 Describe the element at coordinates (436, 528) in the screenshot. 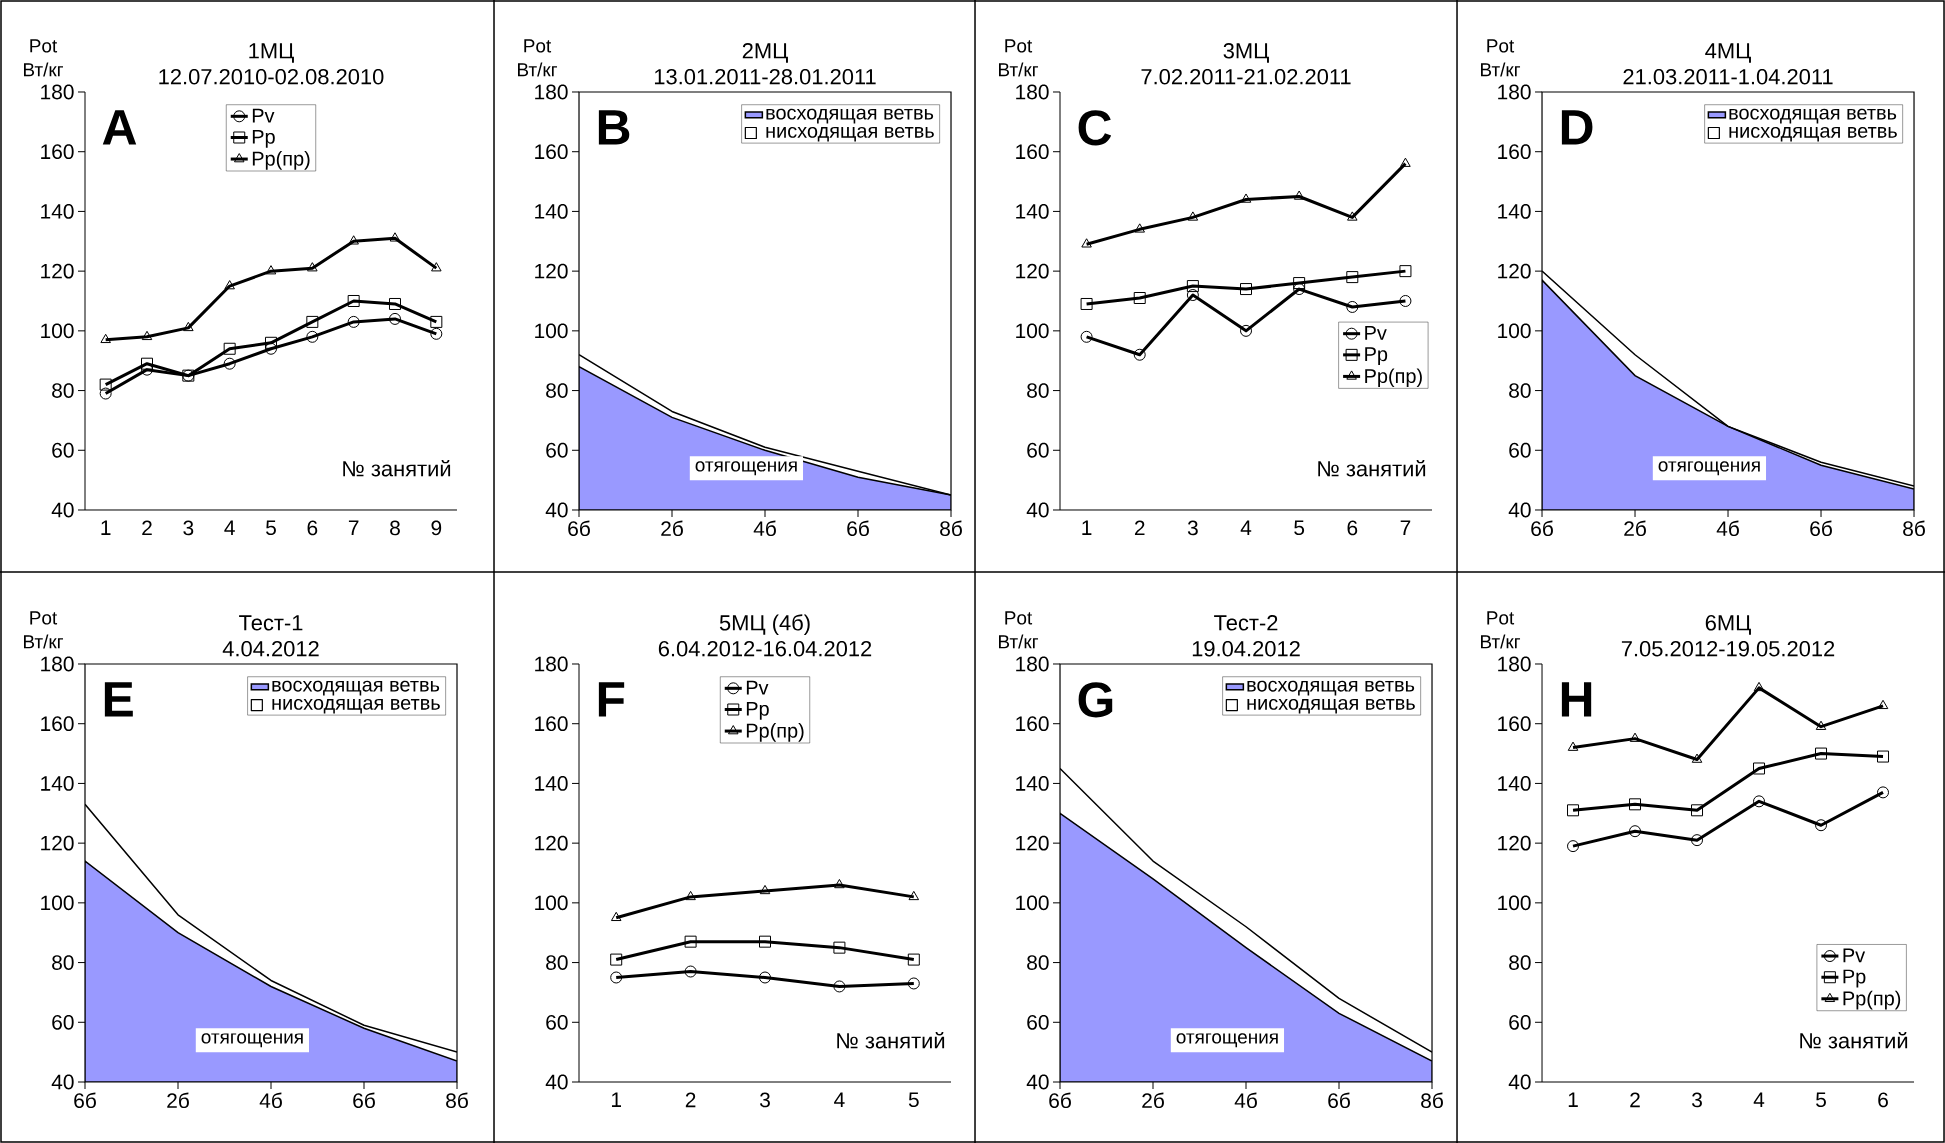

I see `x-tick-label: 9` at that location.